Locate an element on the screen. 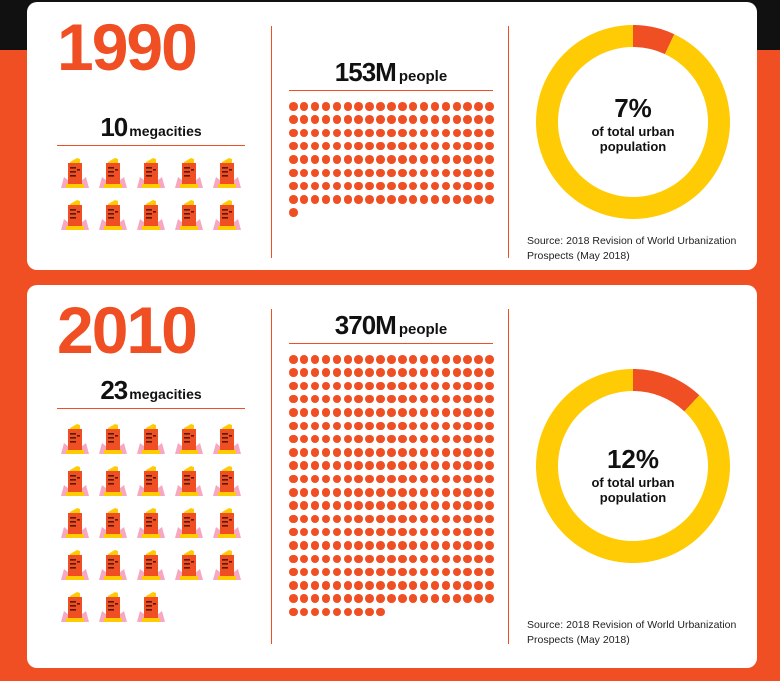 The width and height of the screenshot is (780, 681). megacities-label: 23 megacities is located at coordinates (151, 392).